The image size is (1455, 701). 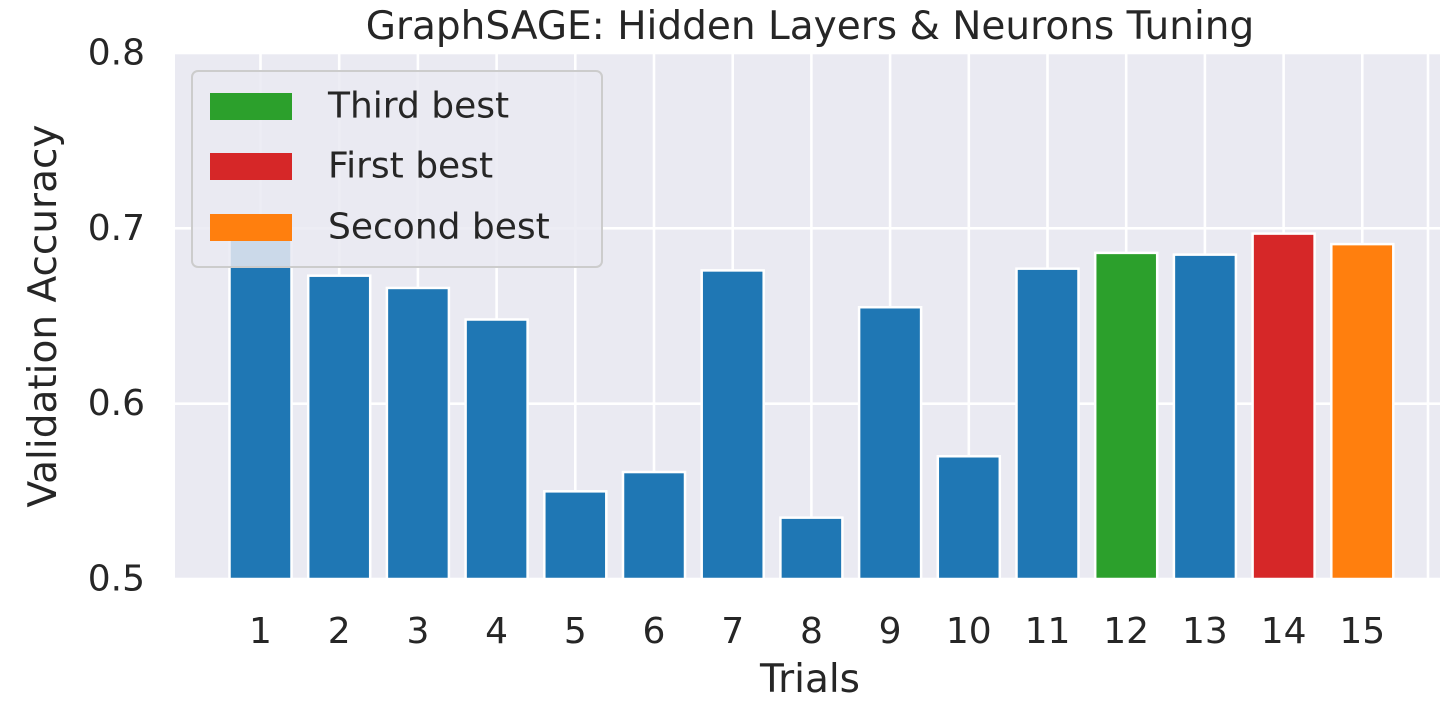 I want to click on legend: Third best First best Second best, so click(x=397, y=169).